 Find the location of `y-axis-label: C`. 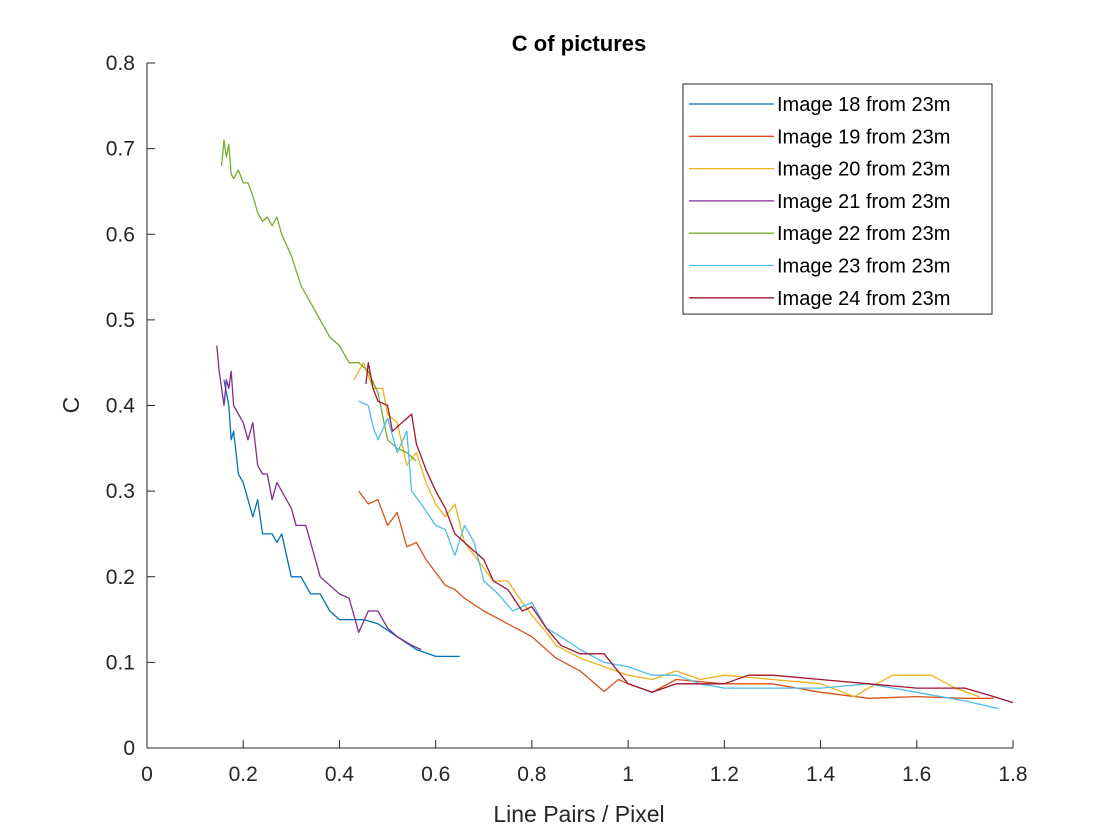

y-axis-label: C is located at coordinates (71, 405).